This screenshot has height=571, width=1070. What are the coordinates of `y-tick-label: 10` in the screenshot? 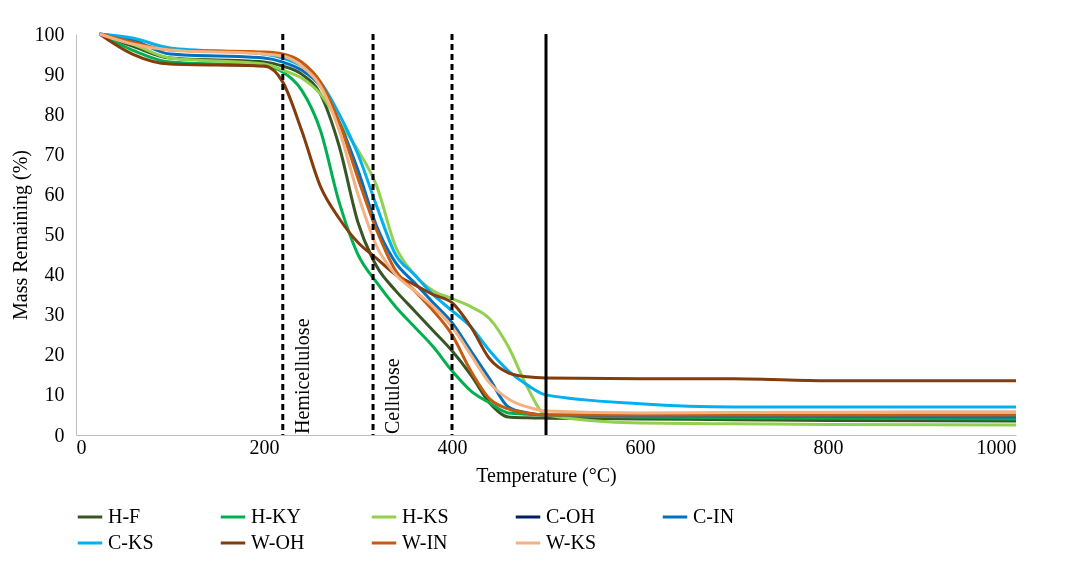 It's located at (54, 394).